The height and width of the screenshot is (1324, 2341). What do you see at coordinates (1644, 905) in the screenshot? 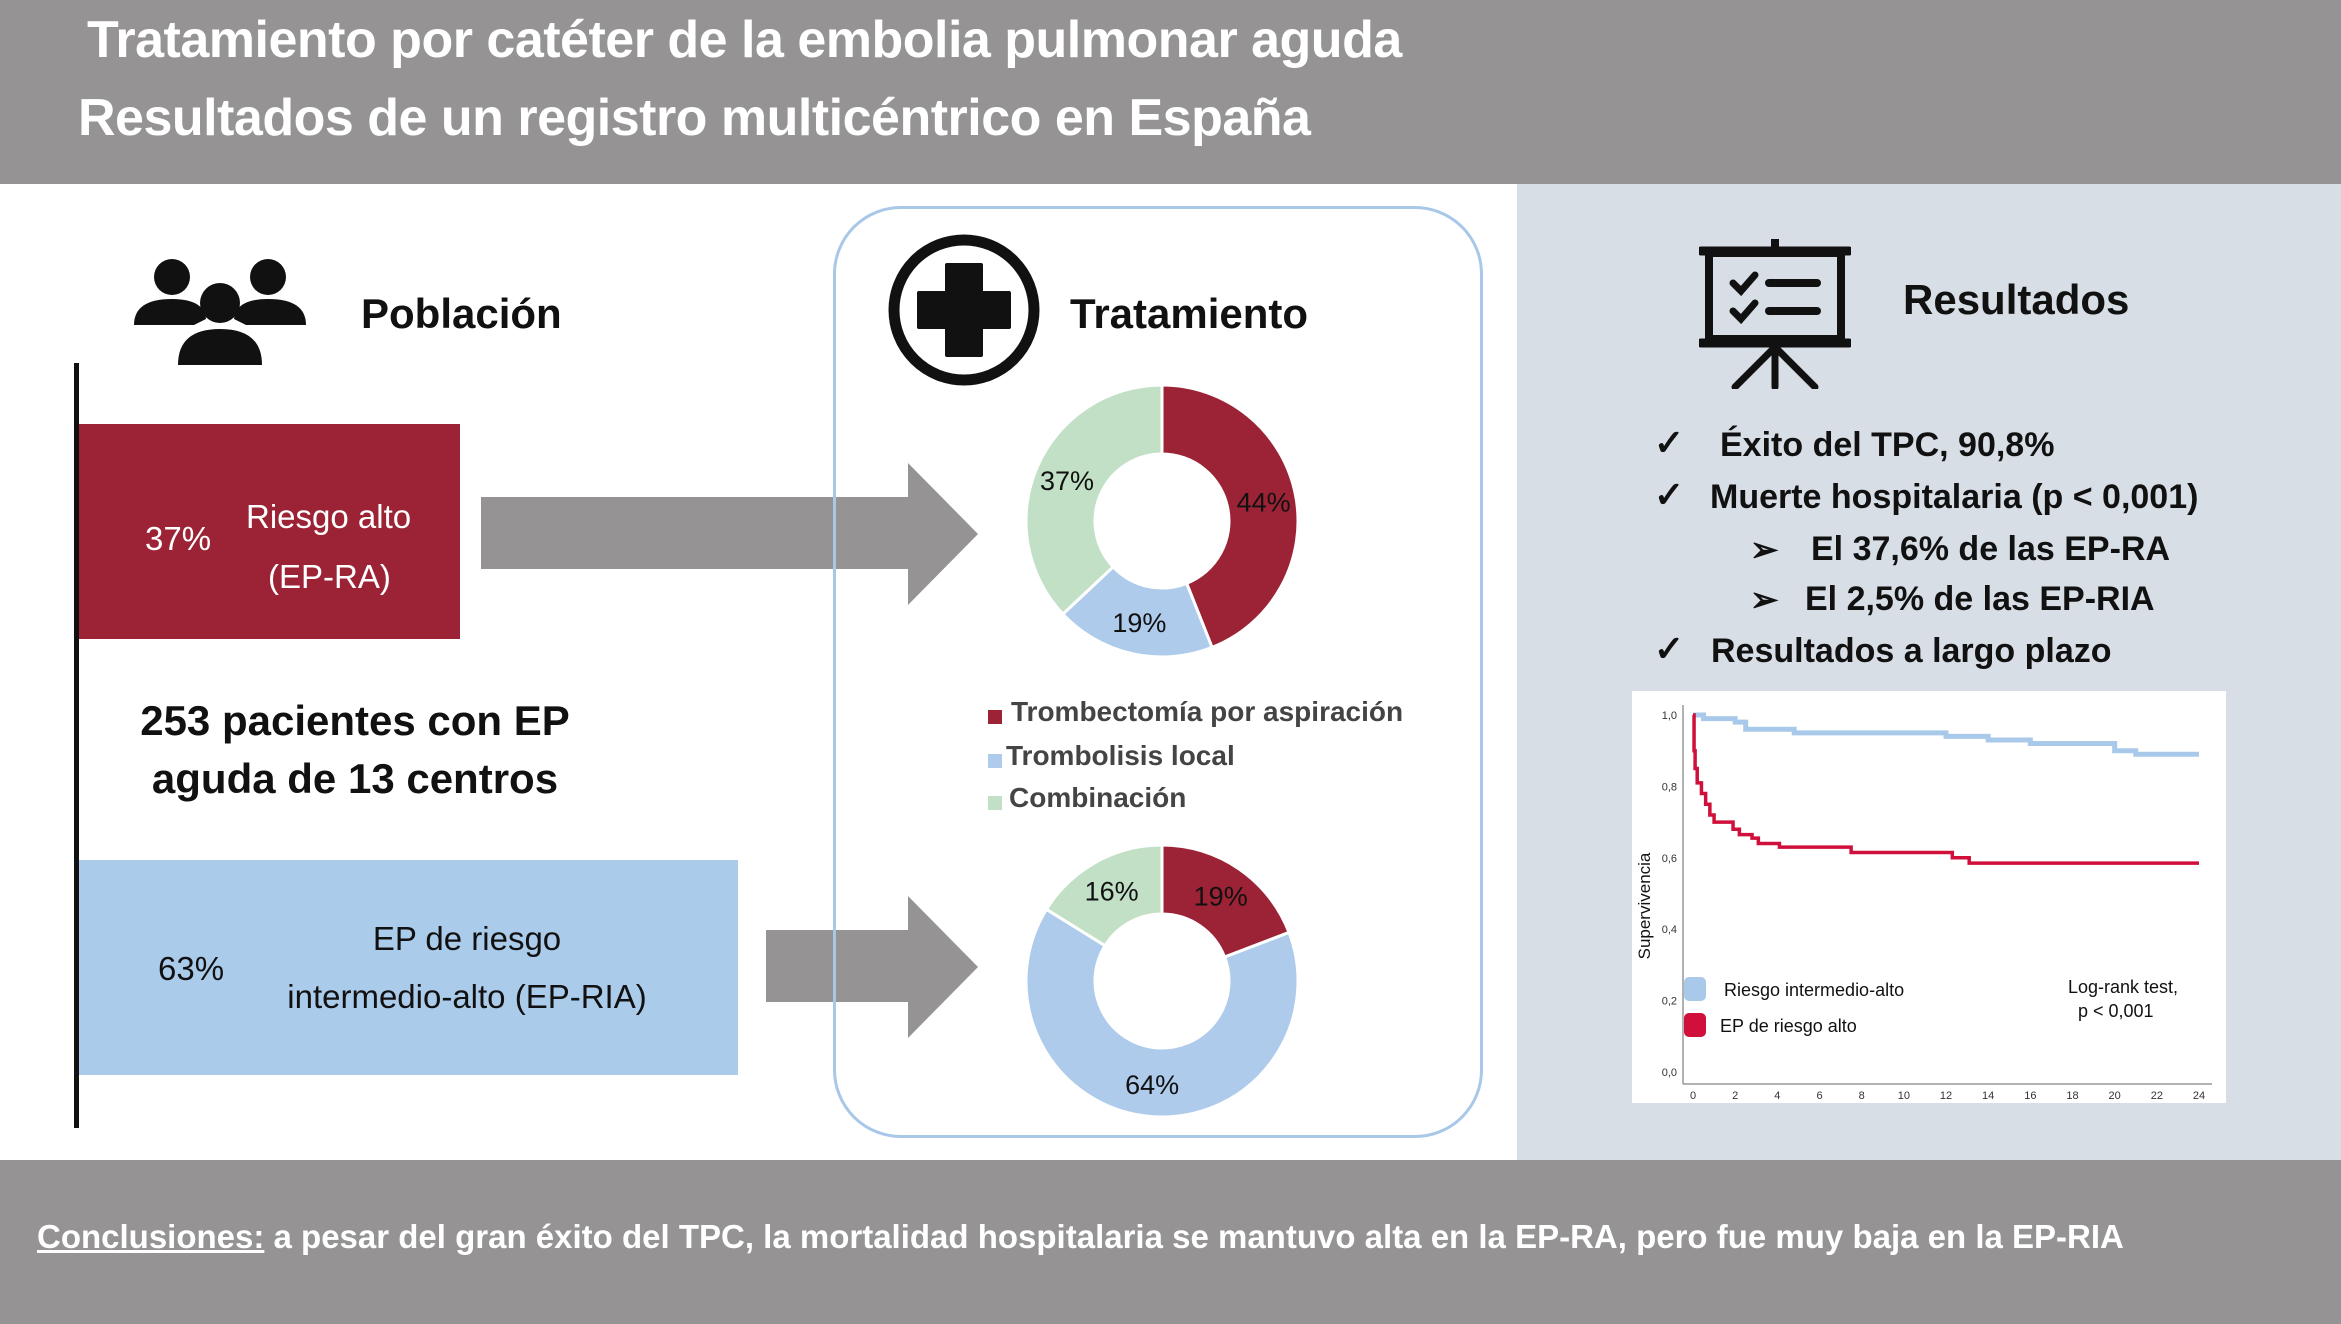
I see `y-axis-label: Supervivencia` at bounding box center [1644, 905].